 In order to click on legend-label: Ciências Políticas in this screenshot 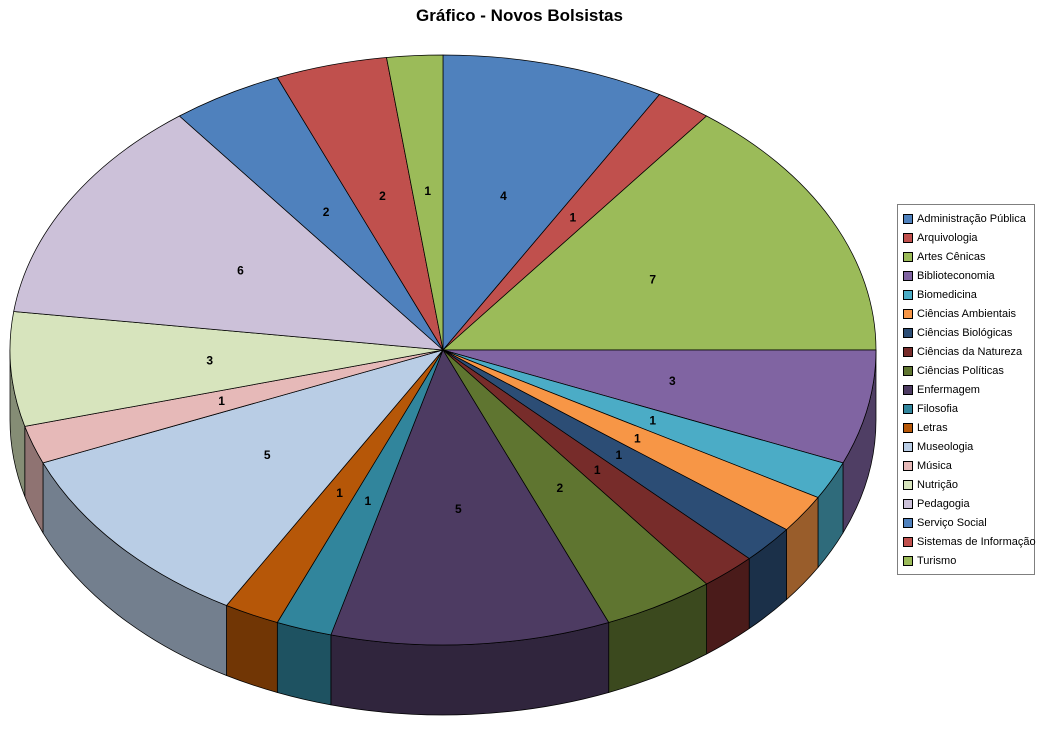, I will do `click(960, 370)`.